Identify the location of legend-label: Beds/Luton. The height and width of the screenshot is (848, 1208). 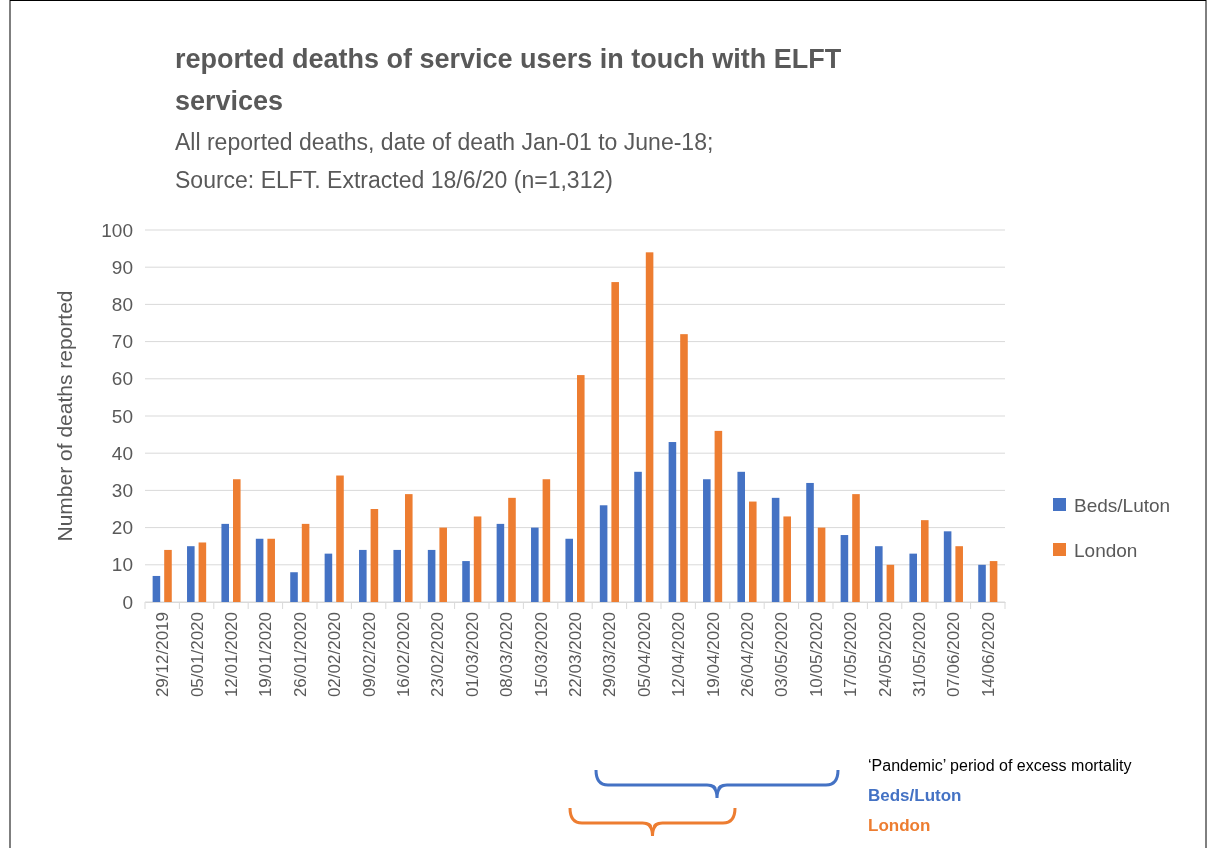
(1122, 505).